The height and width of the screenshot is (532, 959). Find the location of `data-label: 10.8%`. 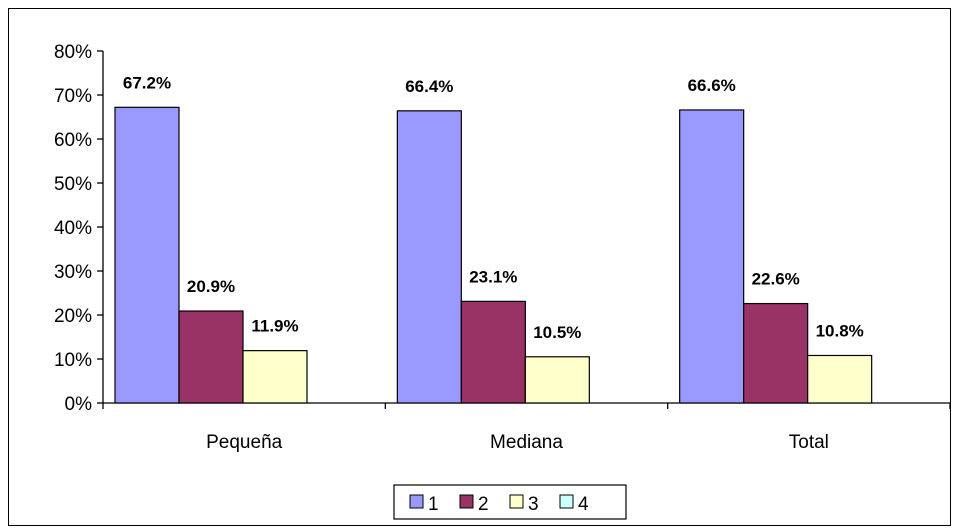

data-label: 10.8% is located at coordinates (840, 330).